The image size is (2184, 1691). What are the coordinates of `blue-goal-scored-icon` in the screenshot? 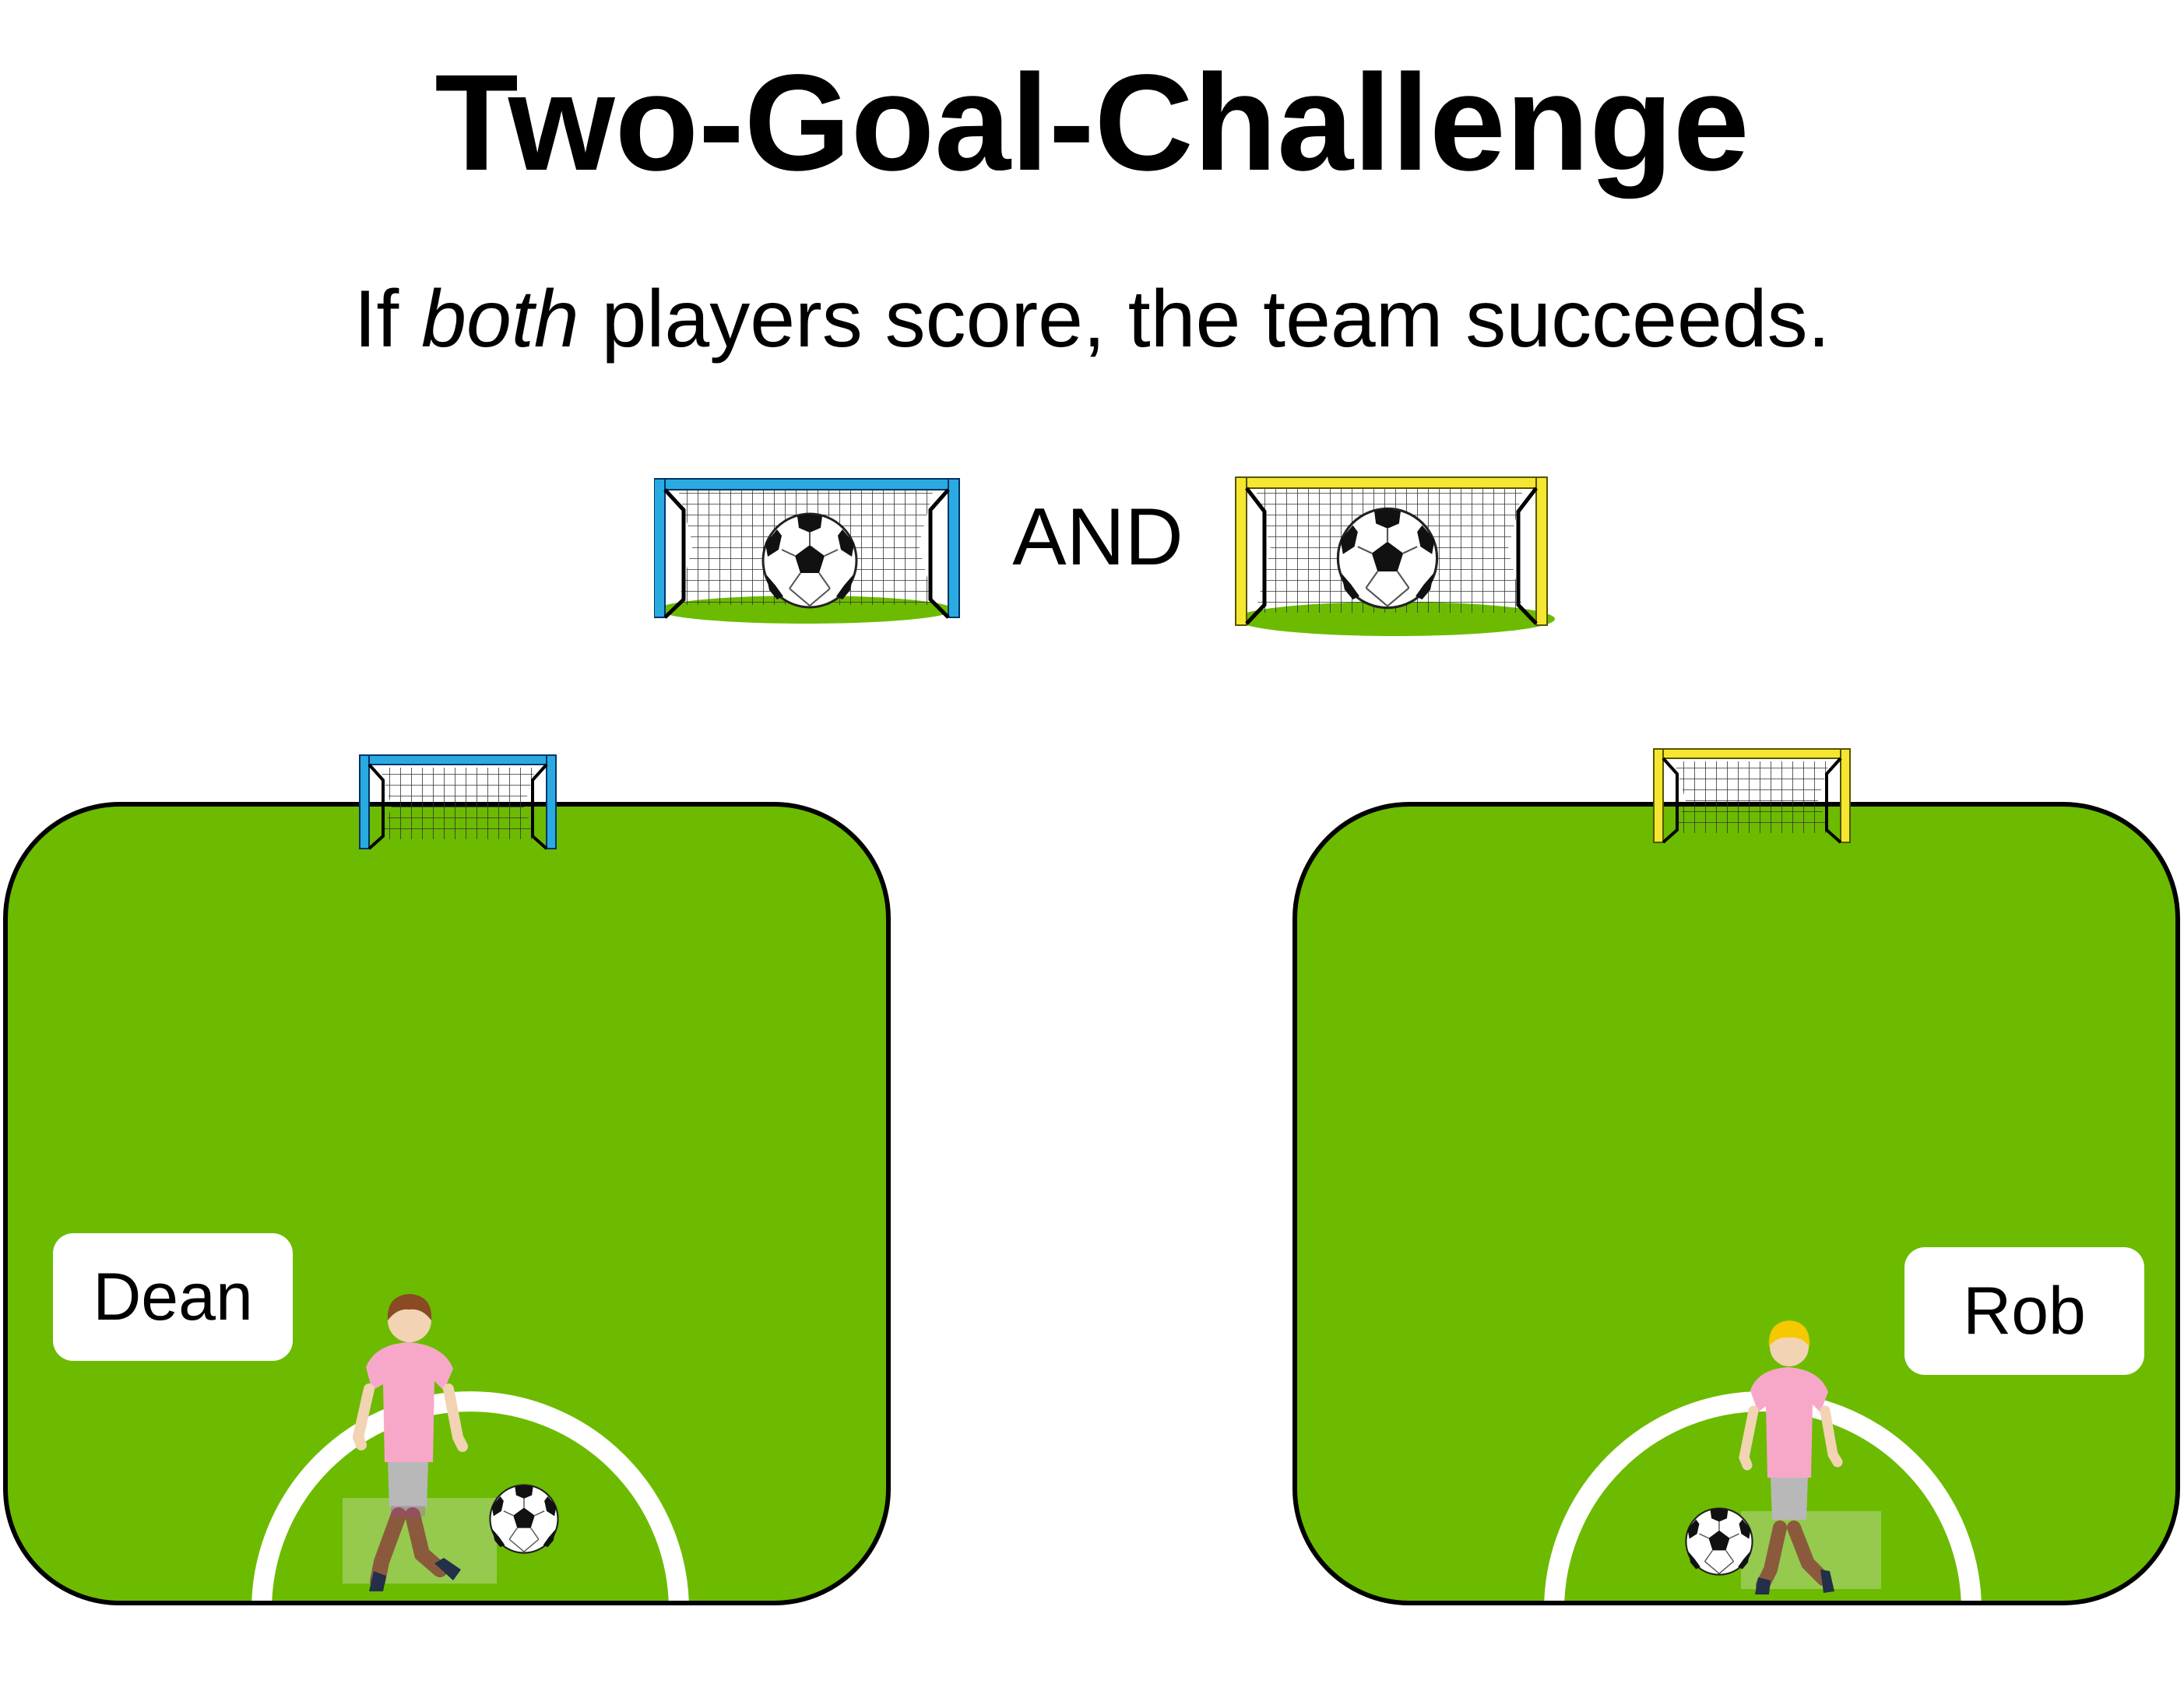 It's located at (807, 551).